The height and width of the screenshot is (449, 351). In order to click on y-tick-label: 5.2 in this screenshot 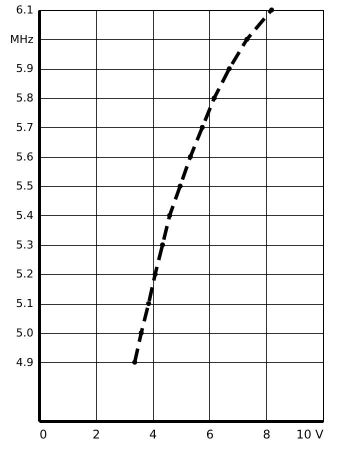, I will do `click(25, 274)`.